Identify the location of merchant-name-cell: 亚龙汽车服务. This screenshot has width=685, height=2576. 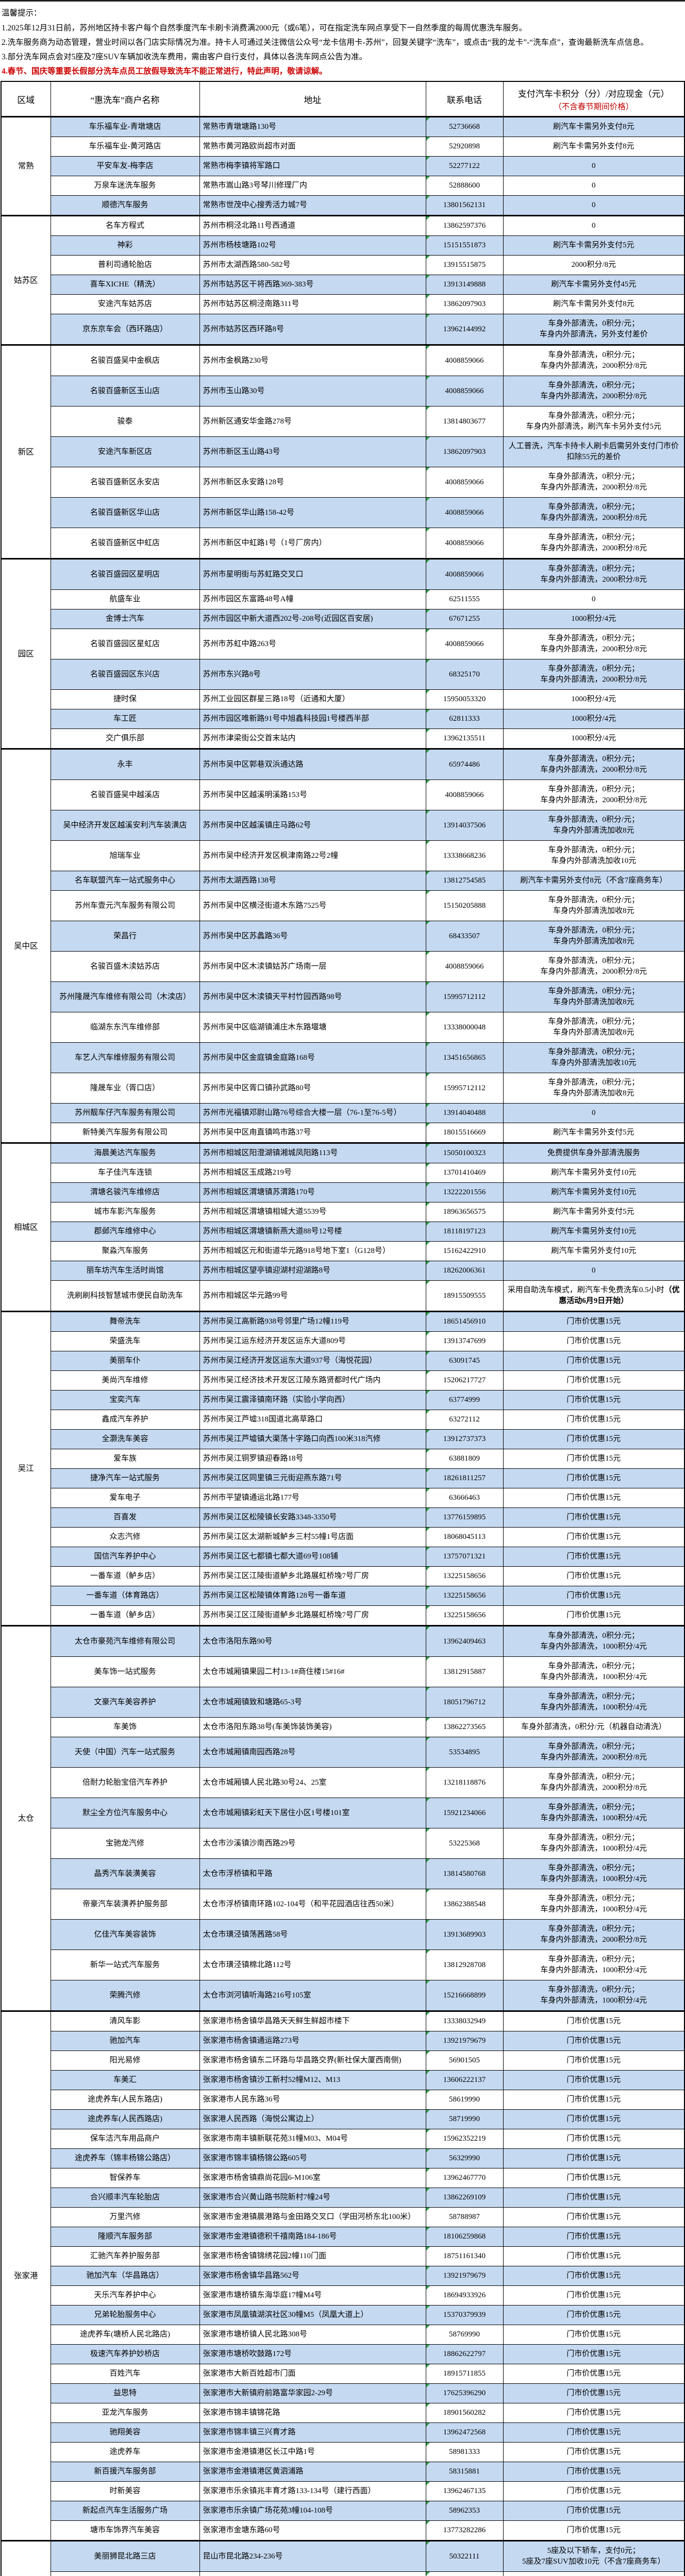
(125, 2413).